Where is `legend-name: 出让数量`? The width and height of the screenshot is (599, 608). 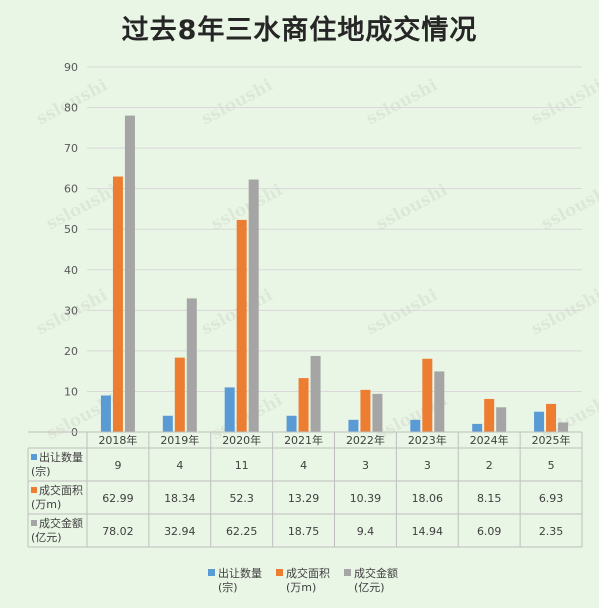 legend-name: 出让数量 is located at coordinates (240, 573).